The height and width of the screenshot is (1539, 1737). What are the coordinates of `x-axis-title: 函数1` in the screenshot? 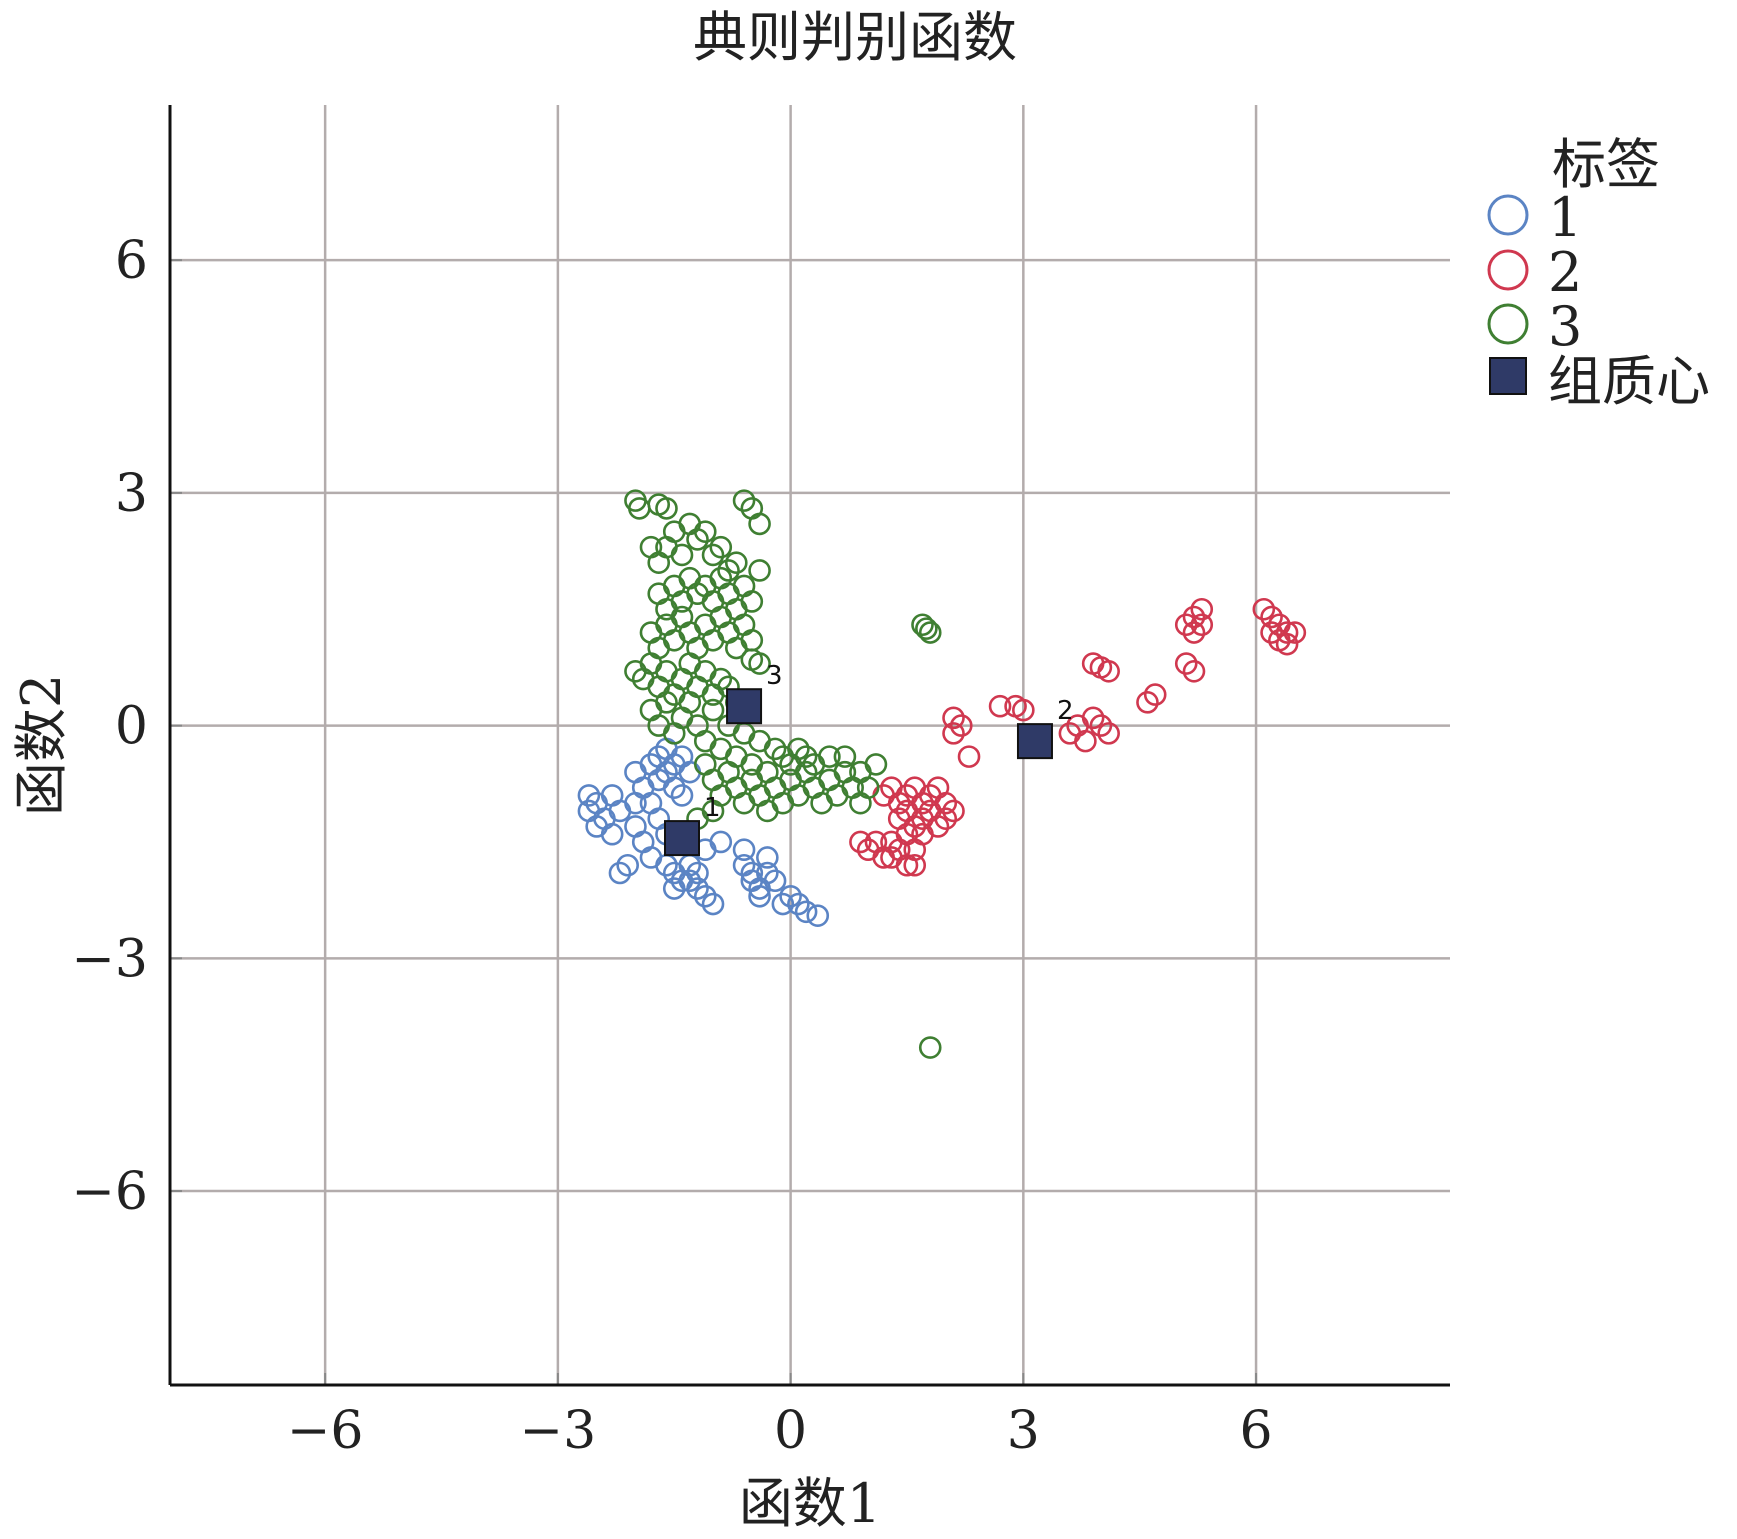 It's located at (810, 1503).